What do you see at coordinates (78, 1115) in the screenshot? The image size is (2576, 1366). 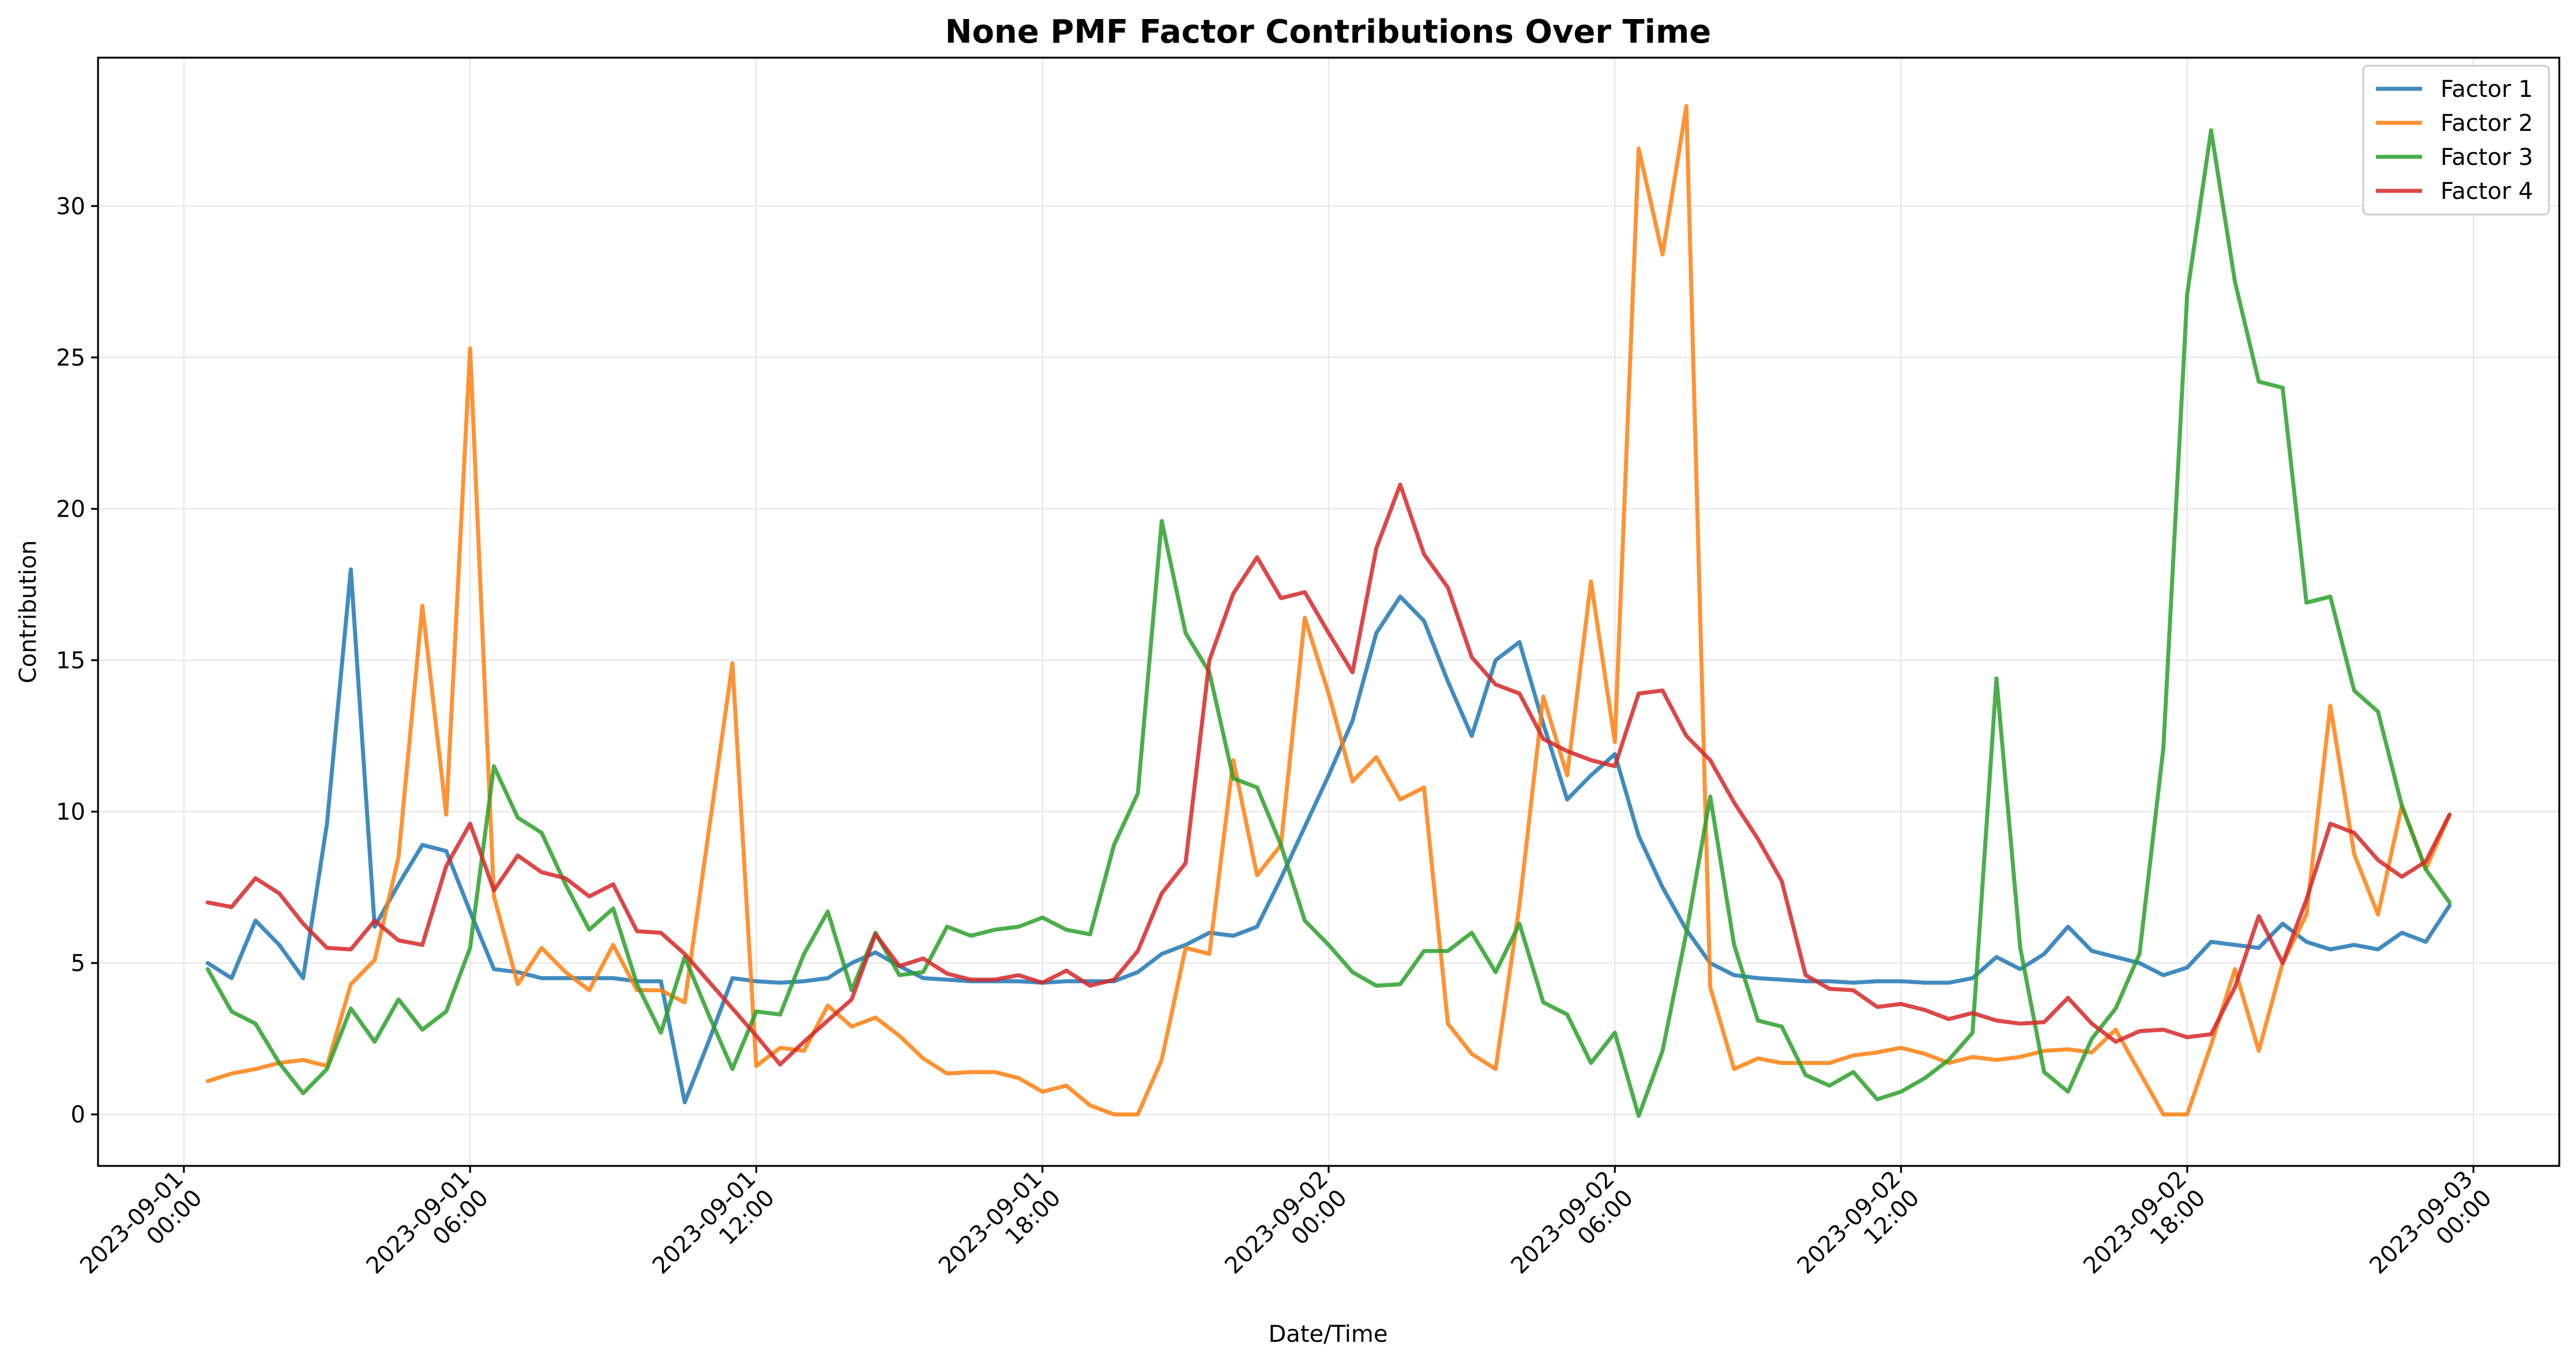 I see `y-tick-label: 0` at bounding box center [78, 1115].